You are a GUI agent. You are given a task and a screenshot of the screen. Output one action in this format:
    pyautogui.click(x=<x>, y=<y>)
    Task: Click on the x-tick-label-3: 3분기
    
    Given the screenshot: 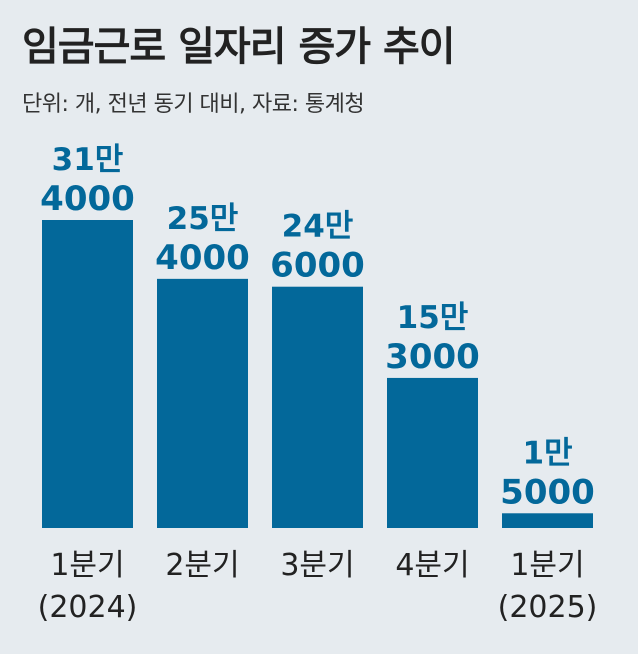 What is the action you would take?
    pyautogui.click(x=317, y=565)
    